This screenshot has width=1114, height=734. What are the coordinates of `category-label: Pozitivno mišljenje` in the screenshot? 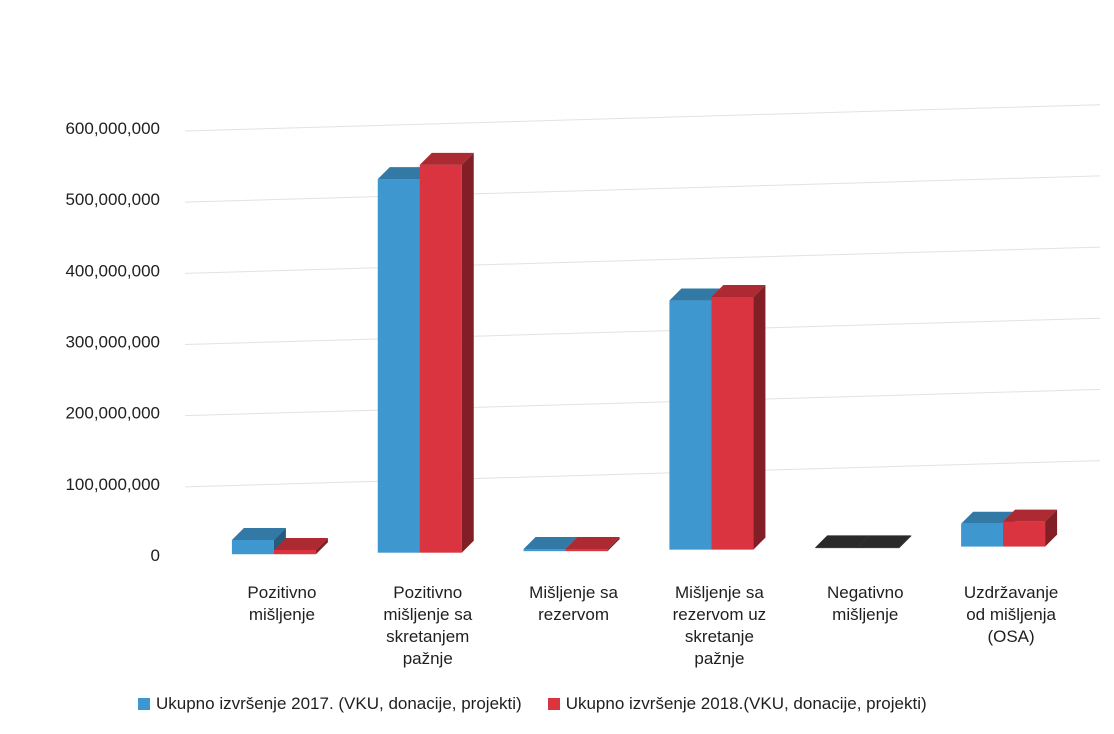 It's located at (281, 603).